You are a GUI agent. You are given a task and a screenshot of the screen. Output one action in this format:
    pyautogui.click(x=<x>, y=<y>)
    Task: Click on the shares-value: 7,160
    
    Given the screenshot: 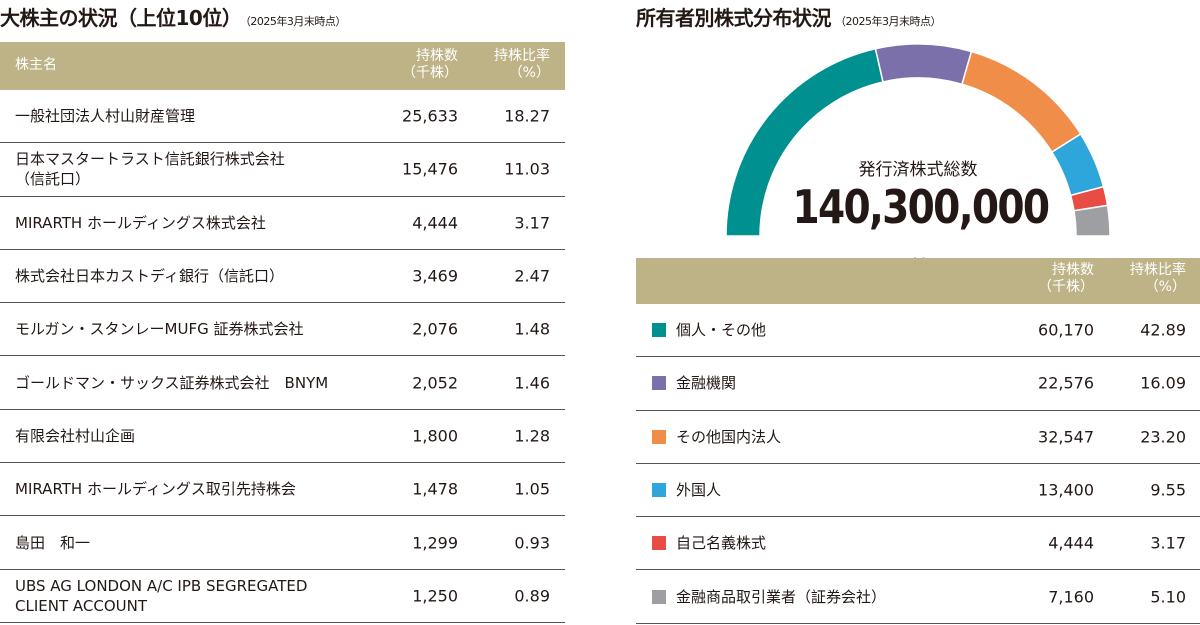 What is the action you would take?
    pyautogui.click(x=1071, y=597)
    